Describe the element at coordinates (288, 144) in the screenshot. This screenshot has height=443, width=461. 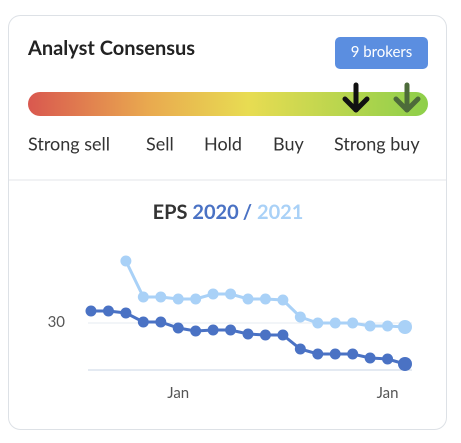
I see `consensus-label: Buy` at that location.